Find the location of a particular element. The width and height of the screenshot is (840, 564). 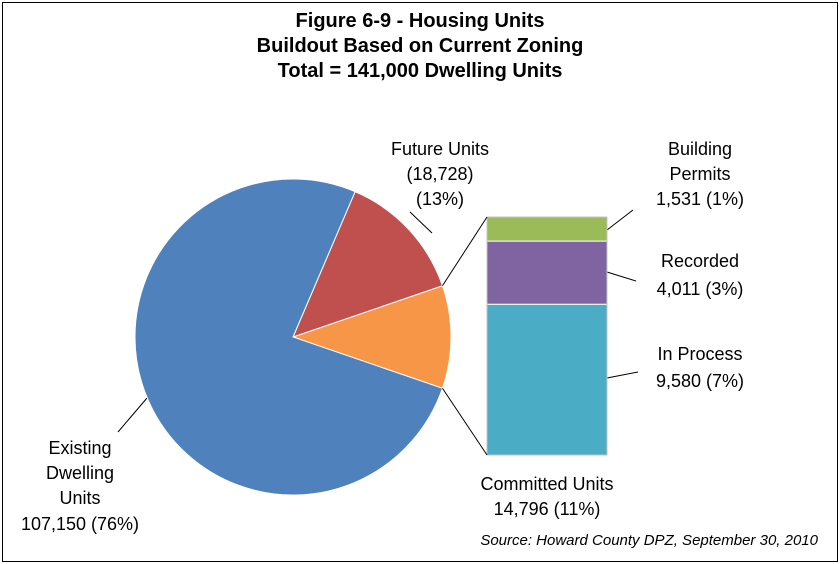

chart-title: Total = 141,000 Dwelling Units is located at coordinates (420, 71).